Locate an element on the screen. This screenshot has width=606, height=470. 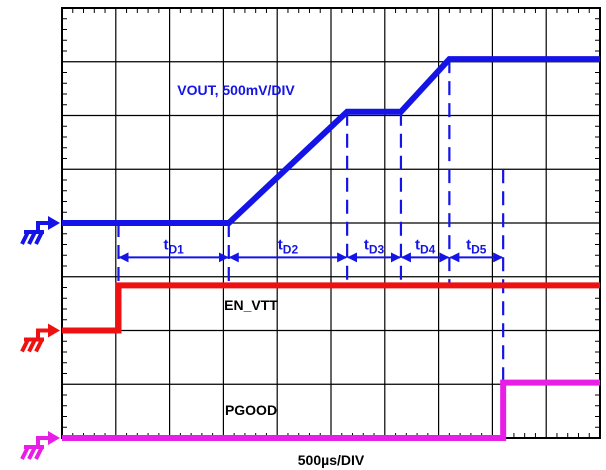
trace-pgood is located at coordinates (331, 410).